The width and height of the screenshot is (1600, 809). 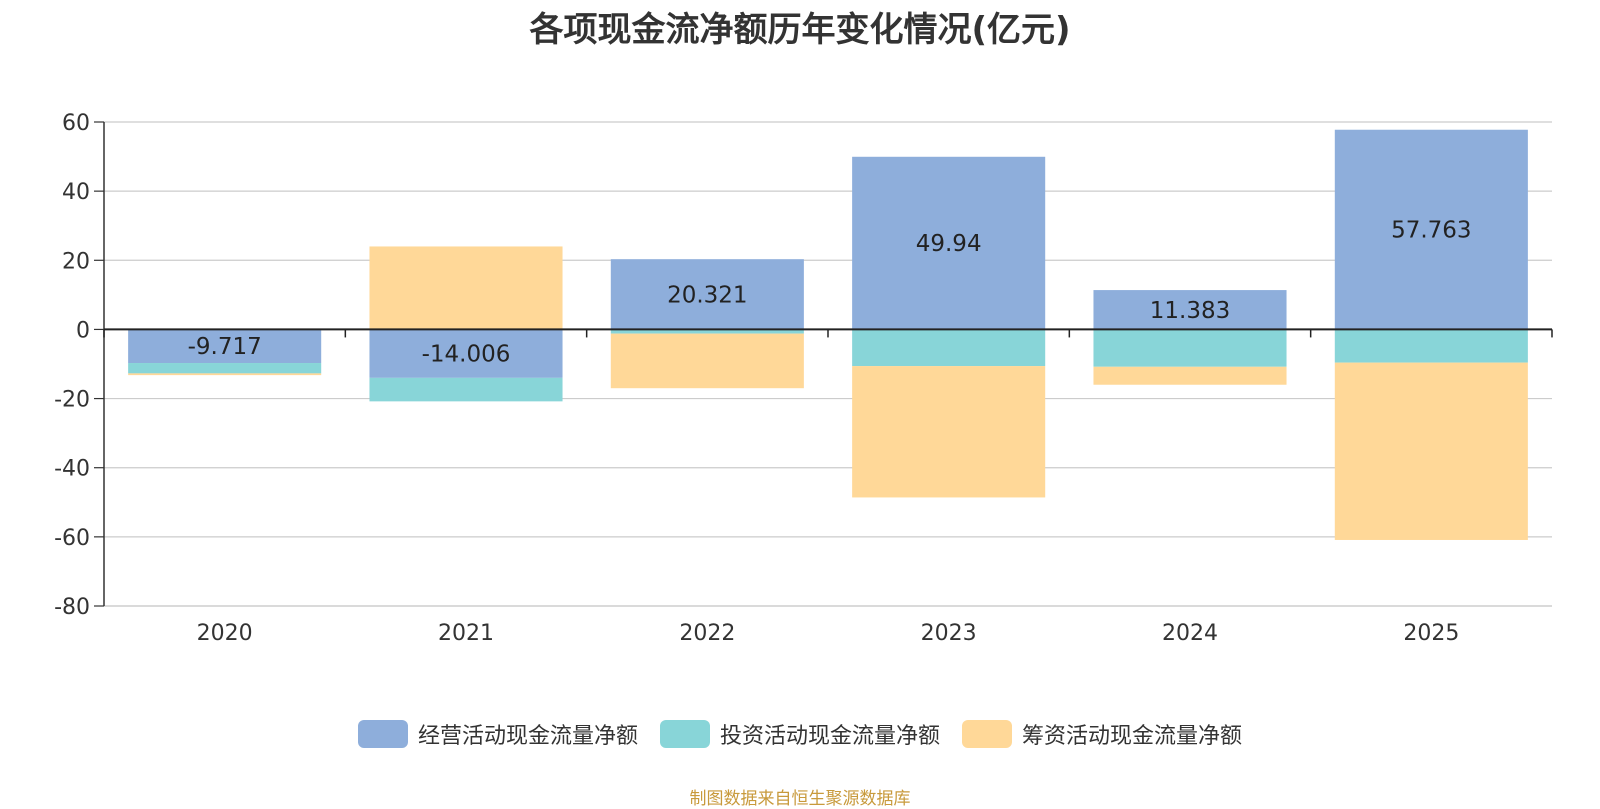 I want to click on legend-swatch-operating, so click(x=382, y=734).